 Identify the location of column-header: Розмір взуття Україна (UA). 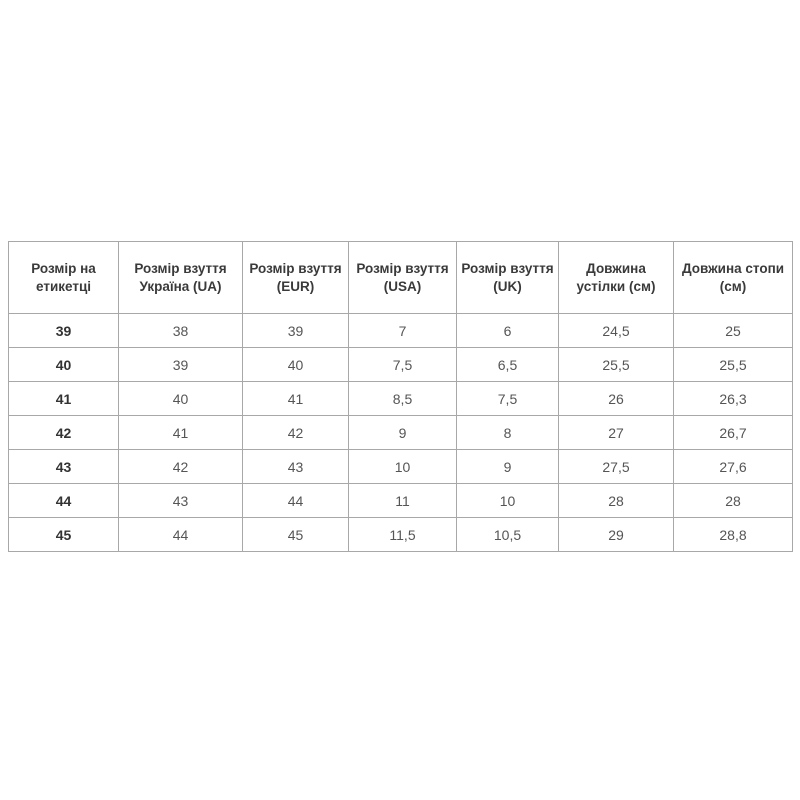
(180, 277).